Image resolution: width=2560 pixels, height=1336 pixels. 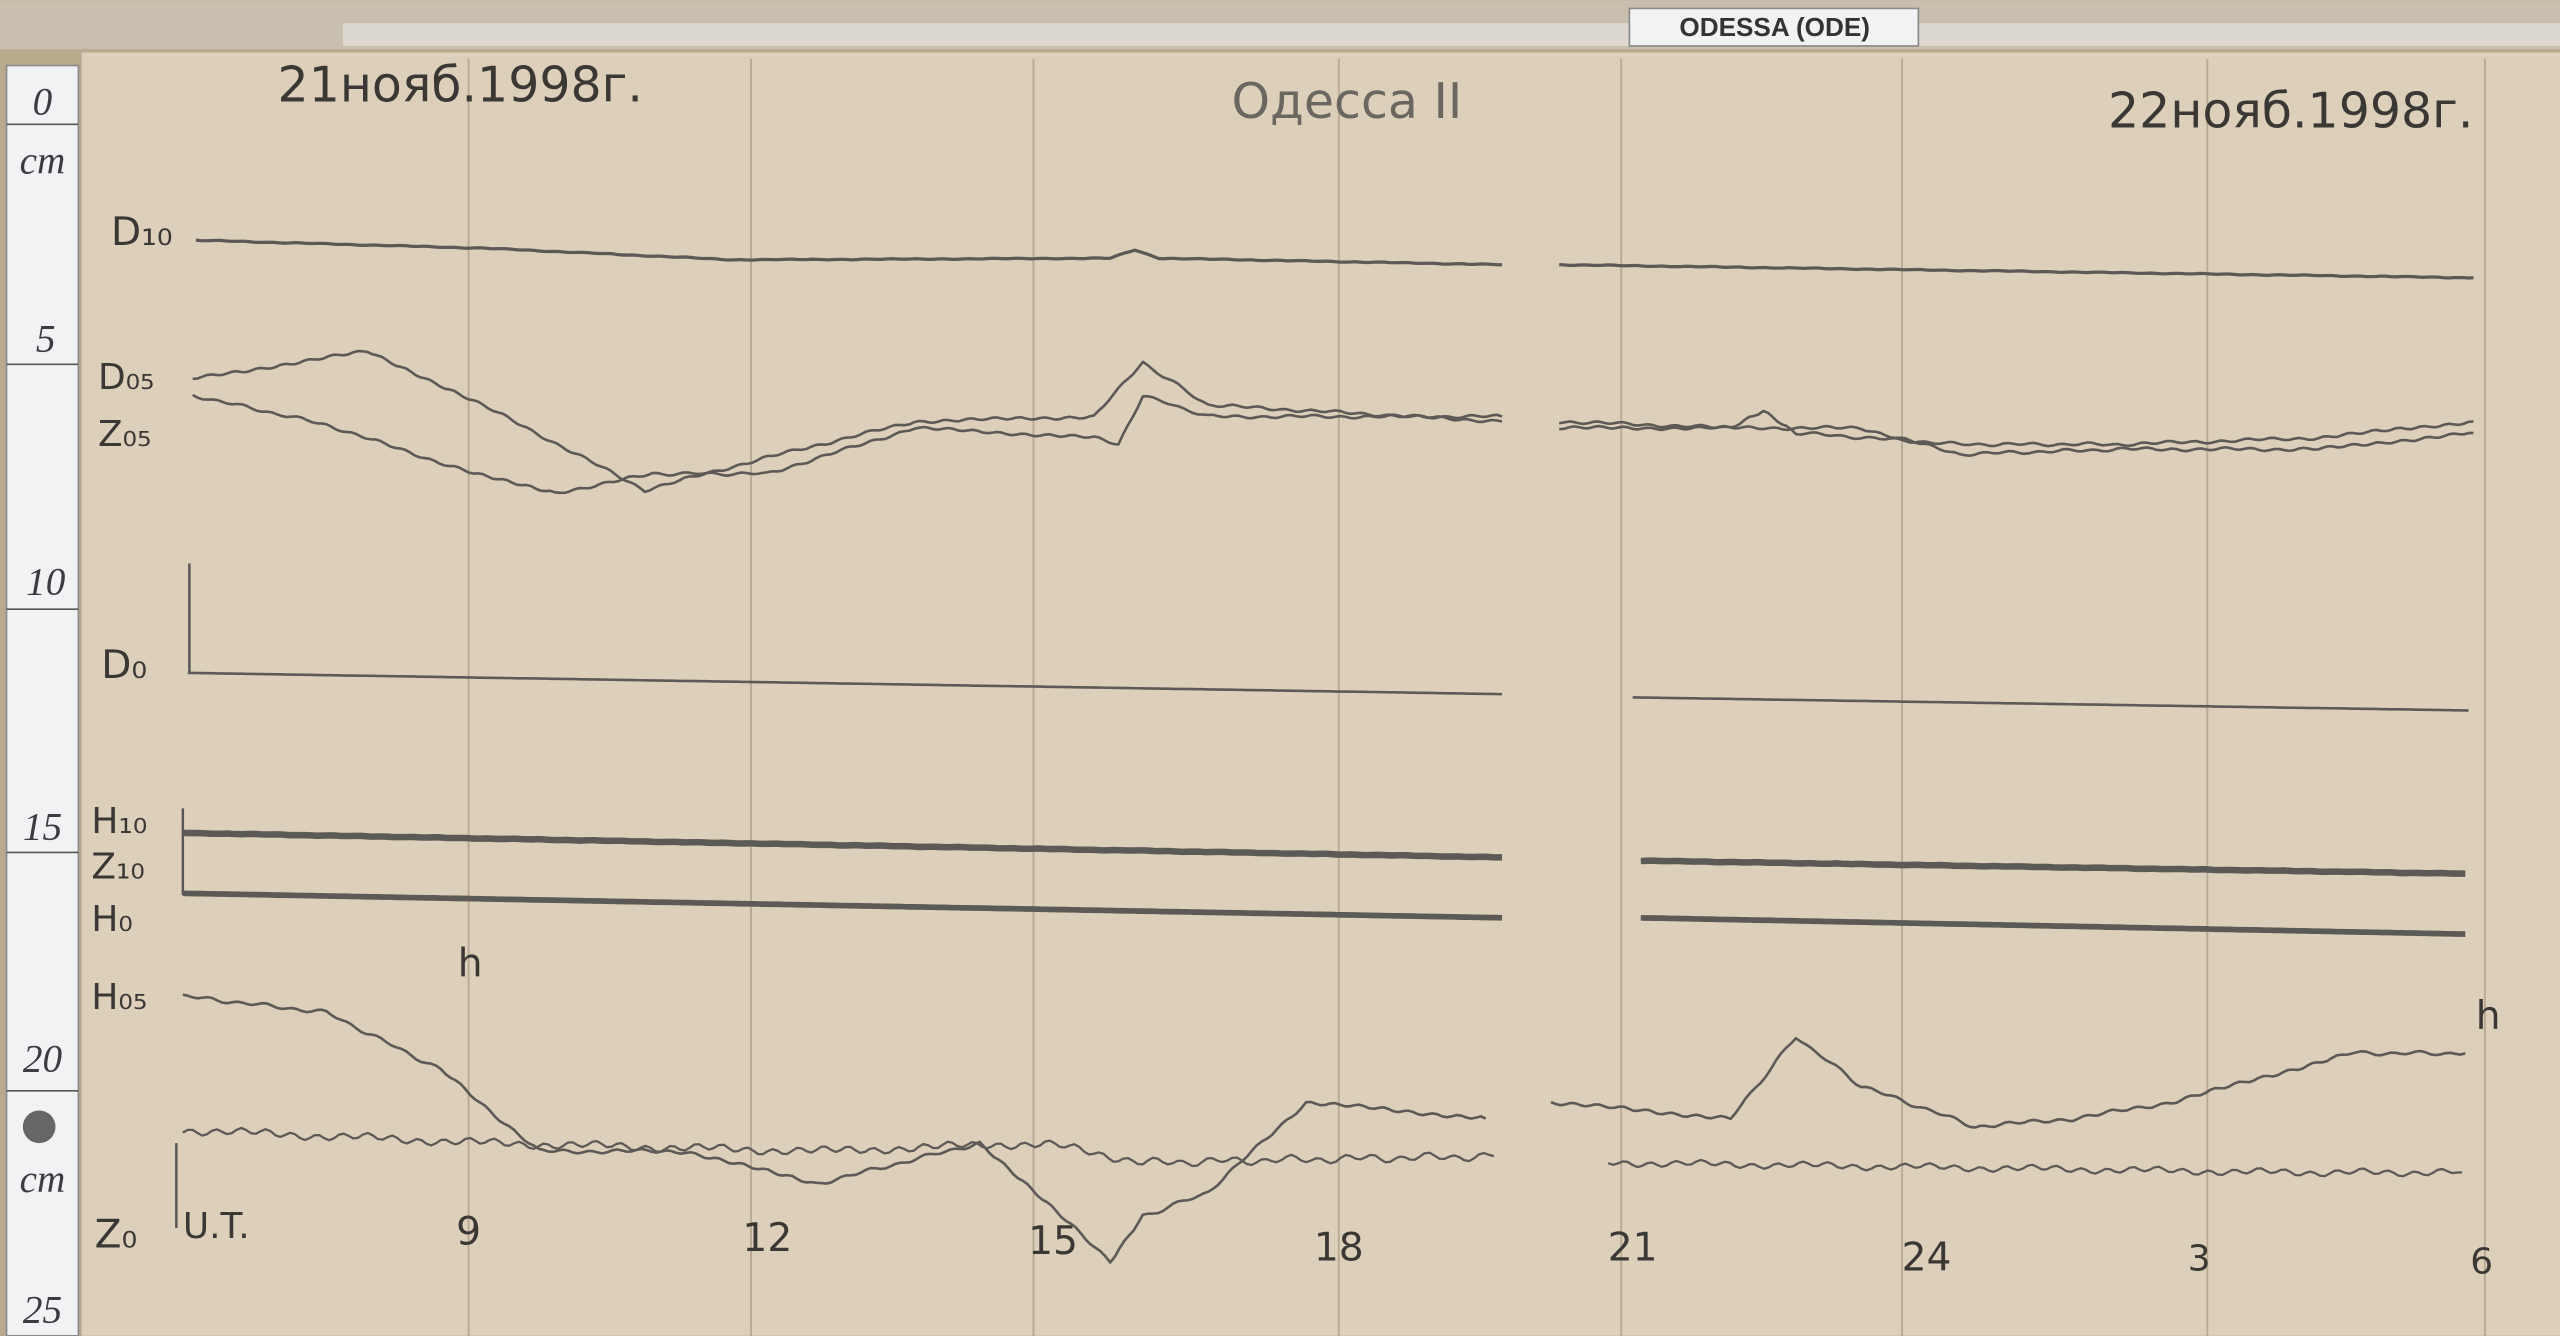 What do you see at coordinates (46, 338) in the screenshot?
I see `ruler-mark: 5` at bounding box center [46, 338].